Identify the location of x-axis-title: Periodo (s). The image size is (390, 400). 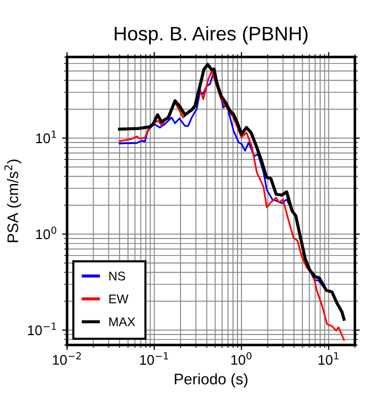
(211, 380).